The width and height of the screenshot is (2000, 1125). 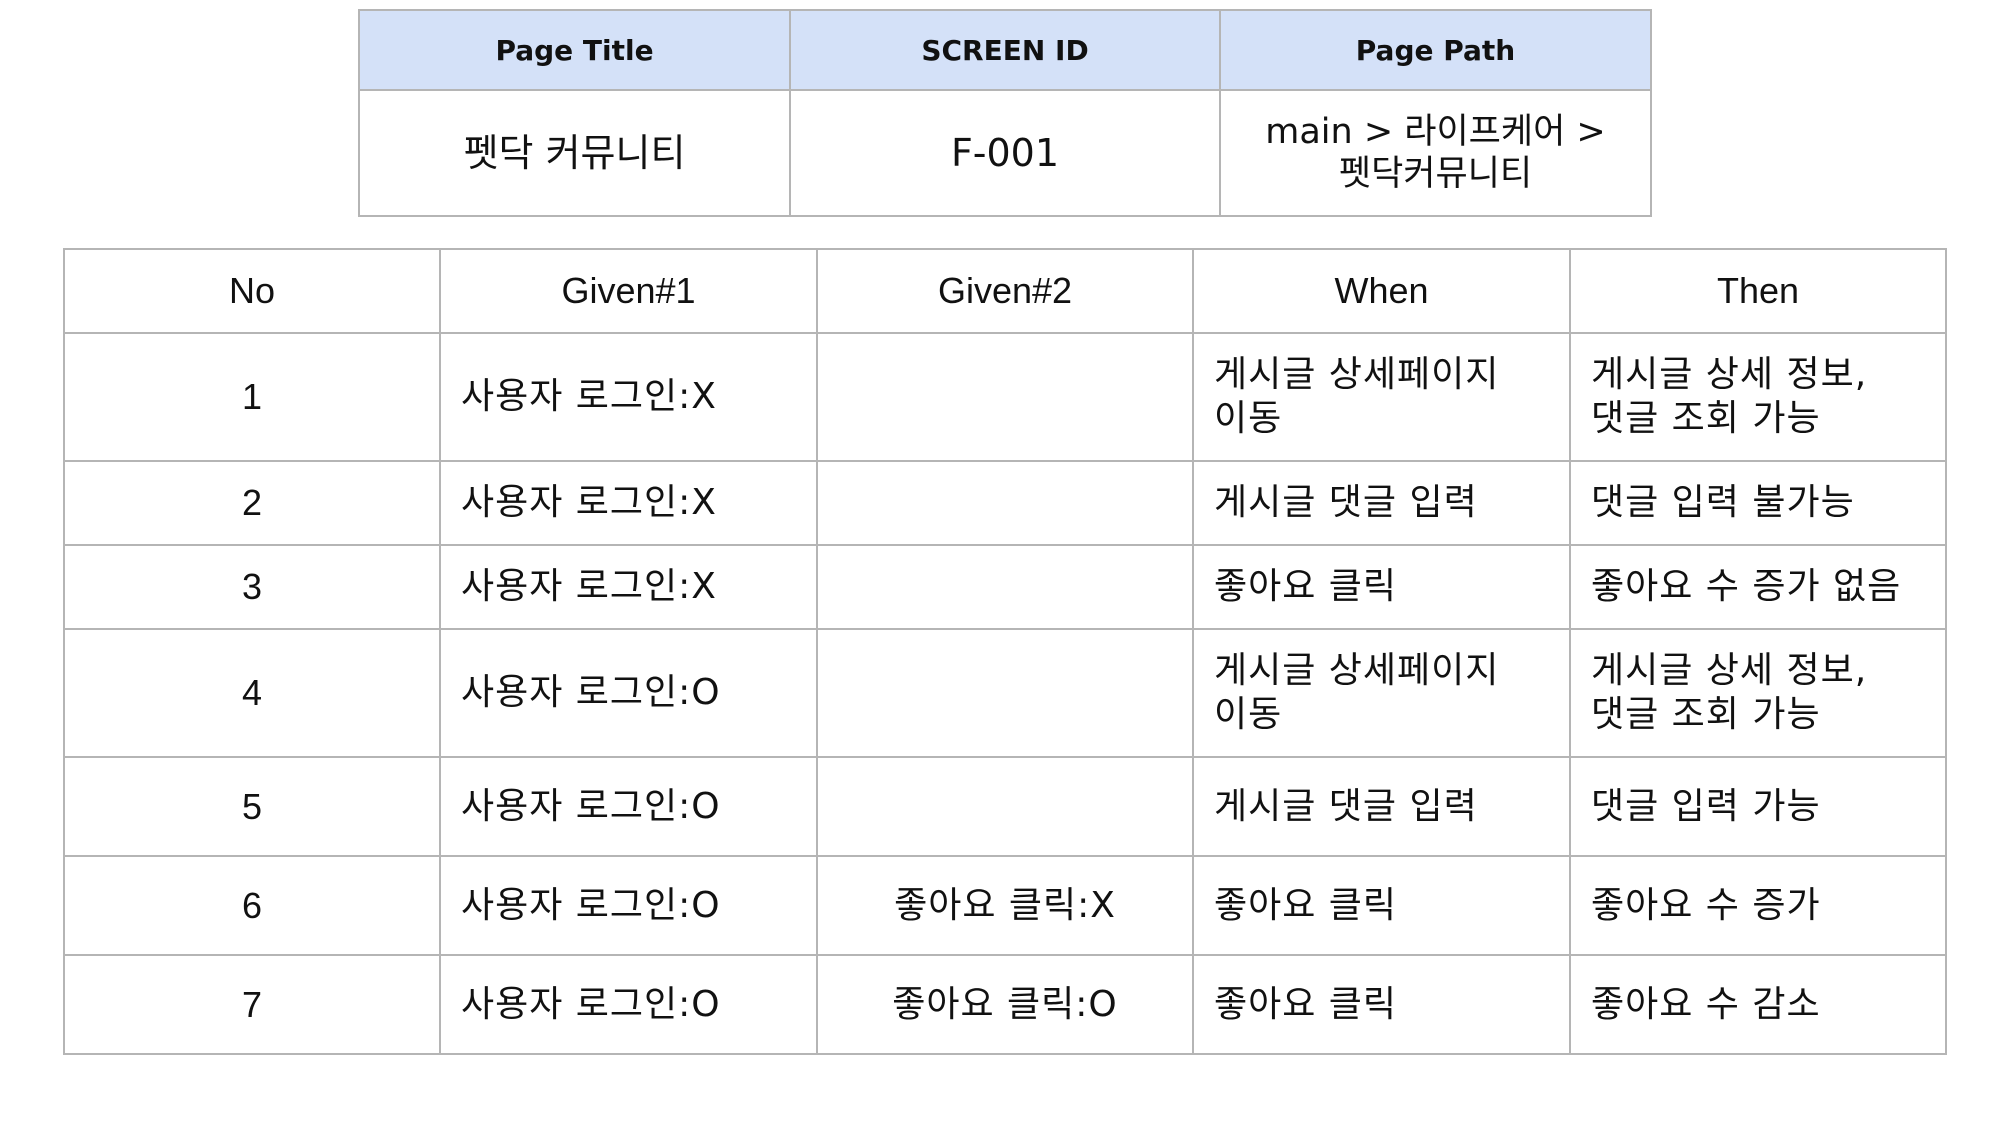 I want to click on row-number: 2, so click(x=252, y=503).